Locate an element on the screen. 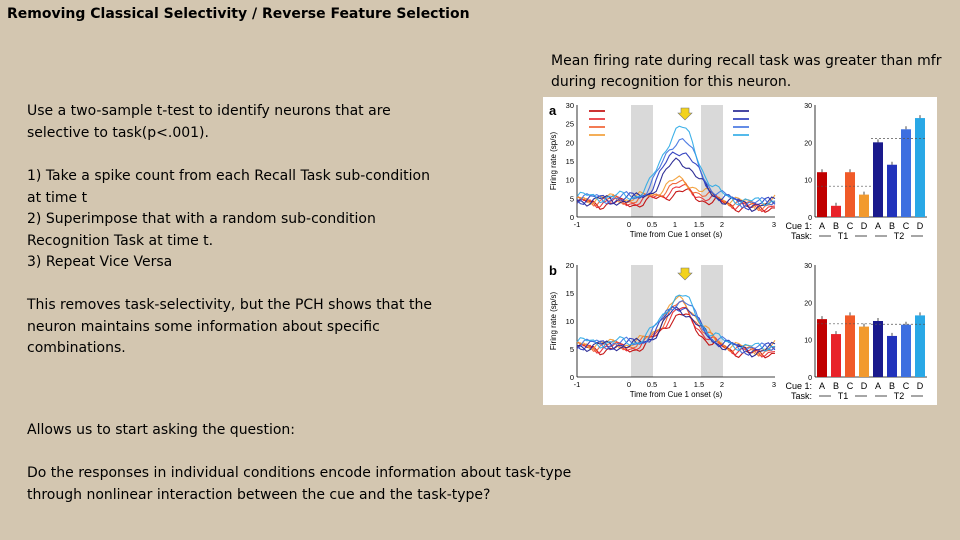 The height and width of the screenshot is (540, 960). panel-label: b is located at coordinates (553, 270).